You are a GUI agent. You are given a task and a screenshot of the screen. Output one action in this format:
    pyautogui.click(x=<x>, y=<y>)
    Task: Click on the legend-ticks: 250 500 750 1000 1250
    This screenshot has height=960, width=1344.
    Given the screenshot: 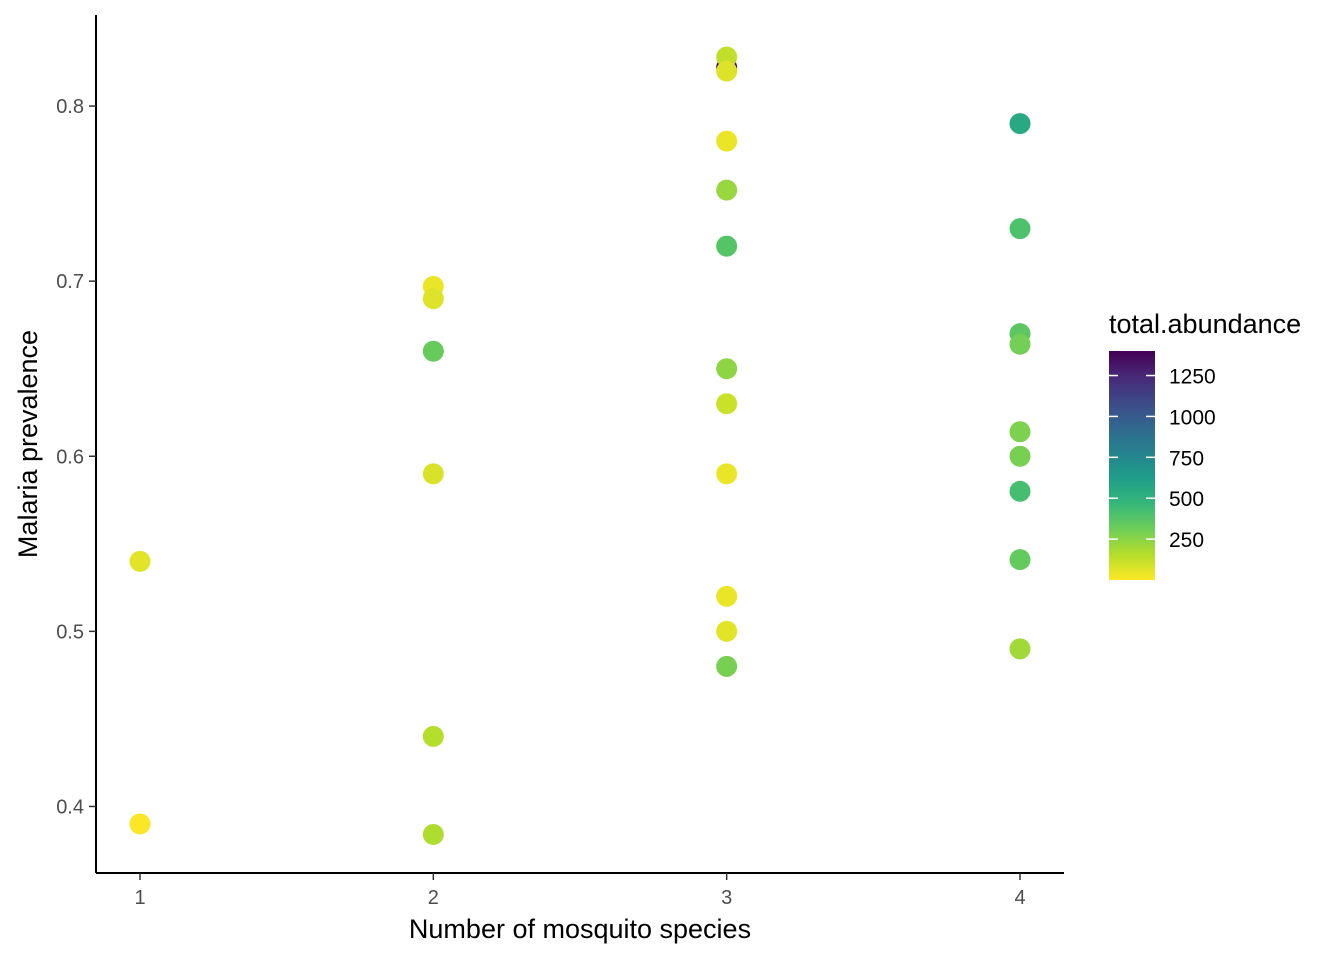 What is the action you would take?
    pyautogui.click(x=1162, y=459)
    